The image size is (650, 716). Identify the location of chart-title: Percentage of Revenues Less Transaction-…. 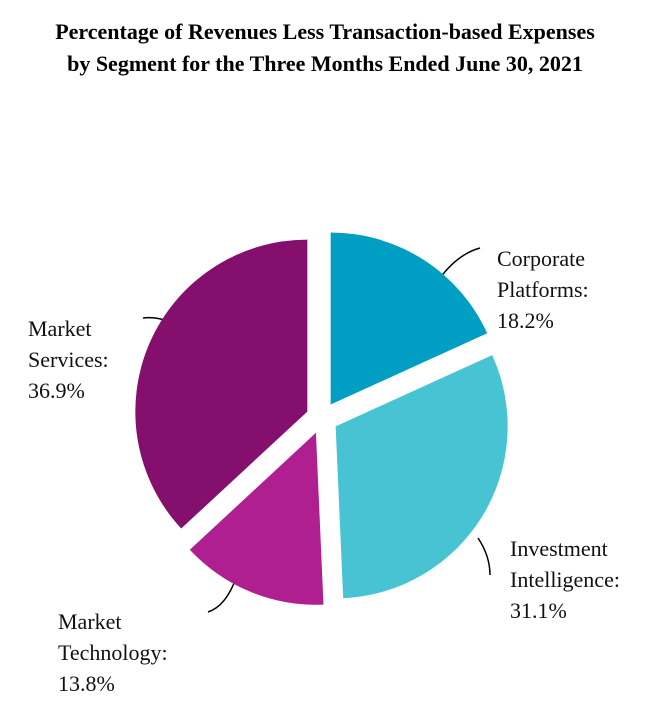
(325, 47).